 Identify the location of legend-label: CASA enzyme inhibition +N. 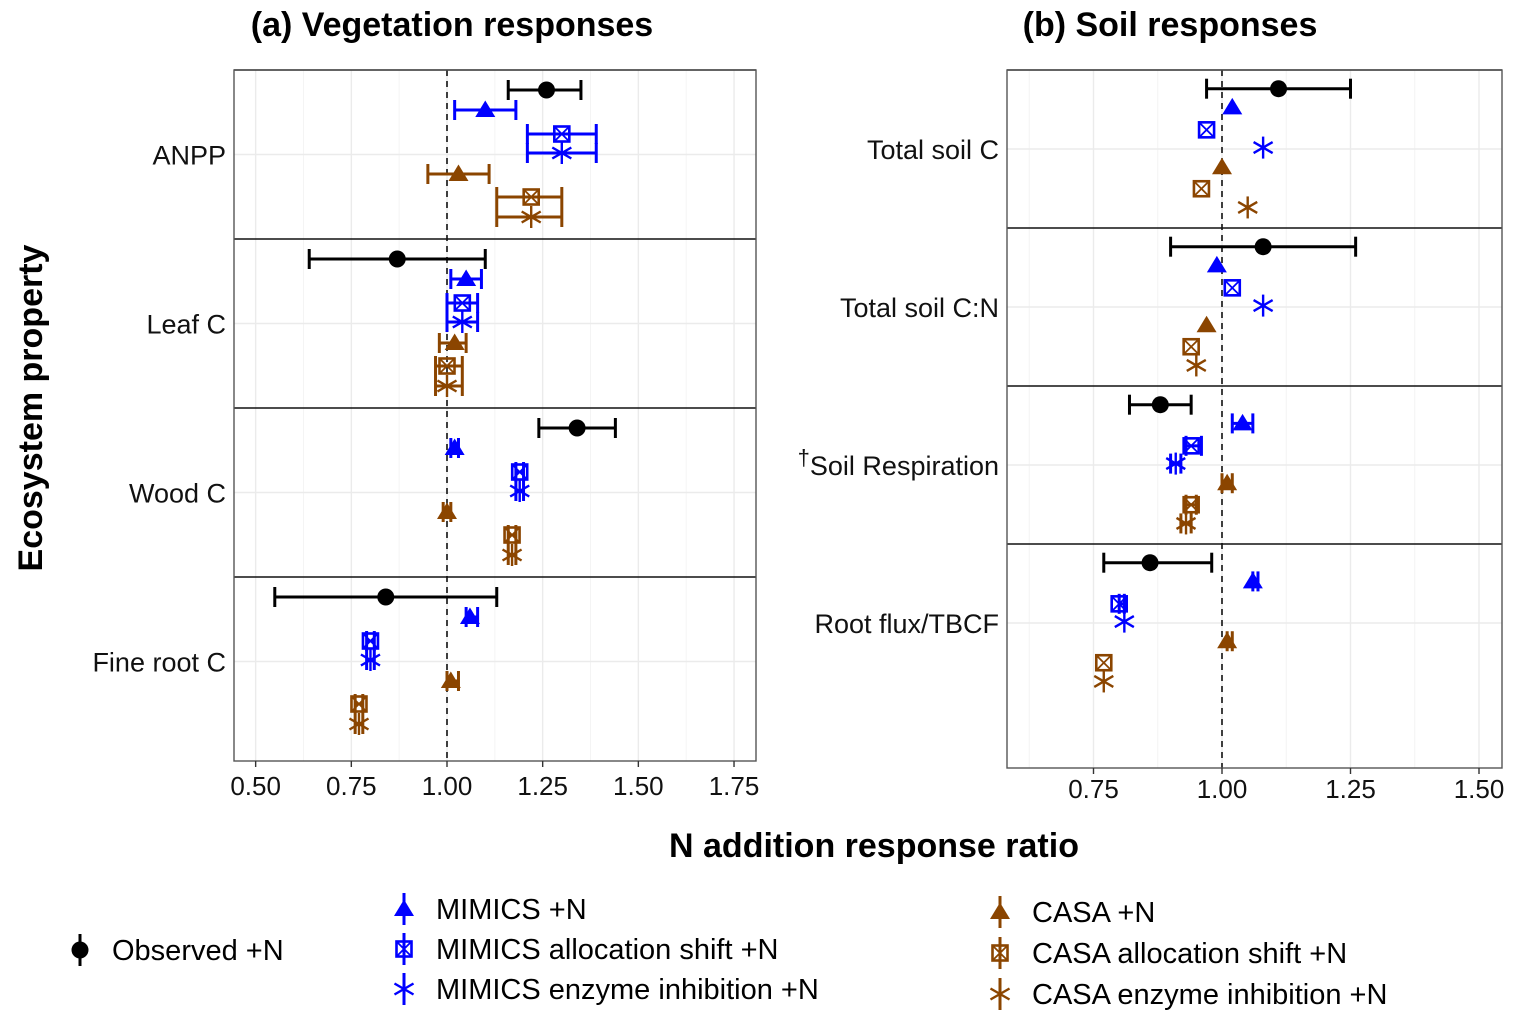
(1209, 995).